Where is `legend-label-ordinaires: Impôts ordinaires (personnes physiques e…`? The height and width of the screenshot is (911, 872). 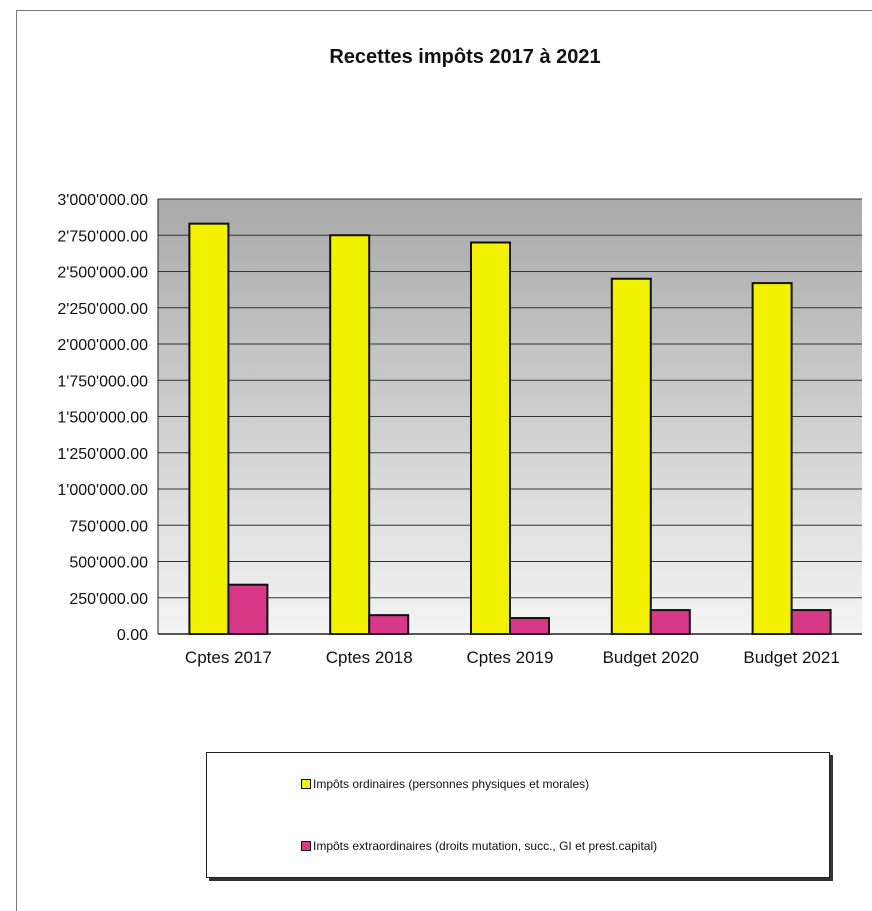 legend-label-ordinaires: Impôts ordinaires (personnes physiques e… is located at coordinates (451, 784).